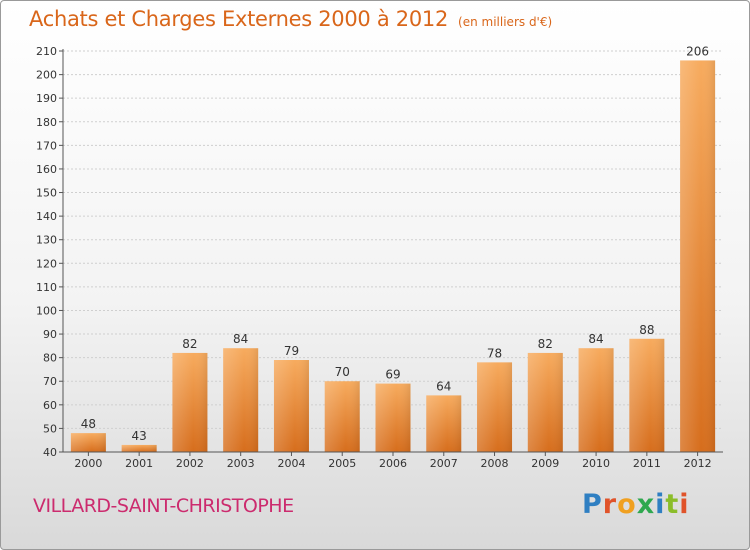 The image size is (750, 550). What do you see at coordinates (88, 463) in the screenshot?
I see `x-tick-label: 2000` at bounding box center [88, 463].